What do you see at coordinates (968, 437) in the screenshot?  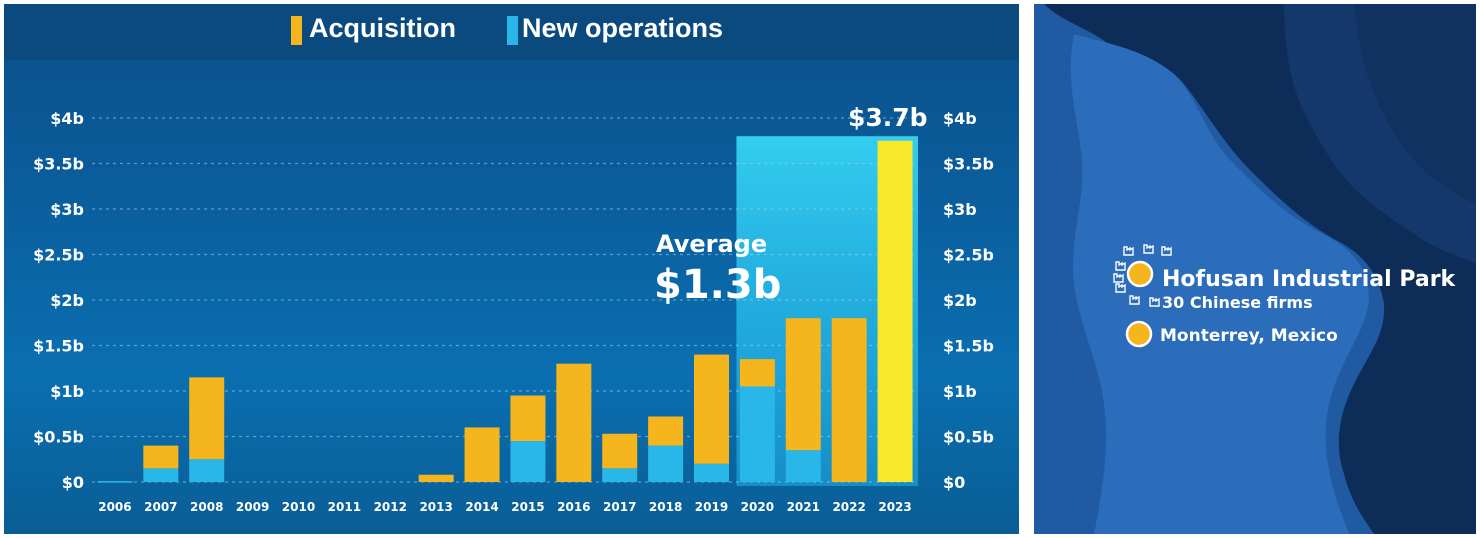 I see `y-tick-label-right: $0.5b` at bounding box center [968, 437].